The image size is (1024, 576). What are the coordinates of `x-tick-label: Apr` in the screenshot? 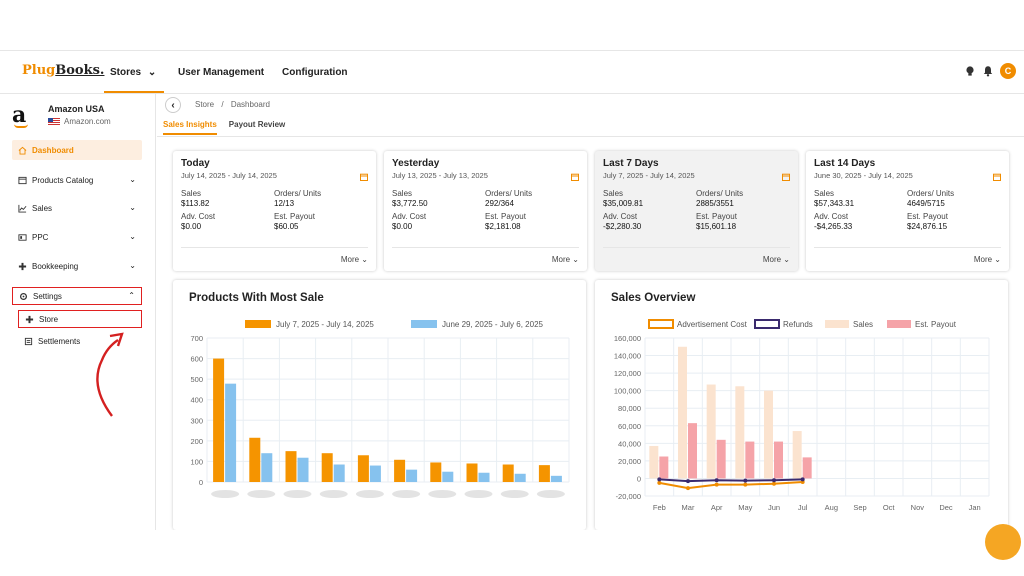 It's located at (717, 507).